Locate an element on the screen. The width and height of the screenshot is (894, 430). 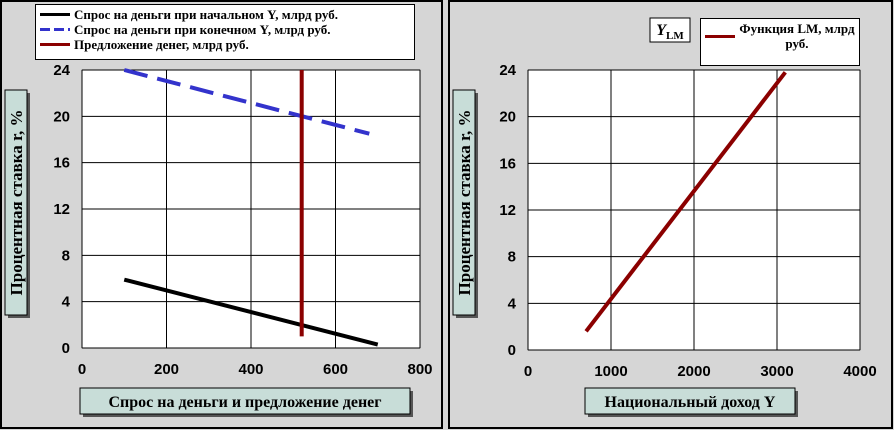
annotation-subscript: LM is located at coordinates (675, 36).